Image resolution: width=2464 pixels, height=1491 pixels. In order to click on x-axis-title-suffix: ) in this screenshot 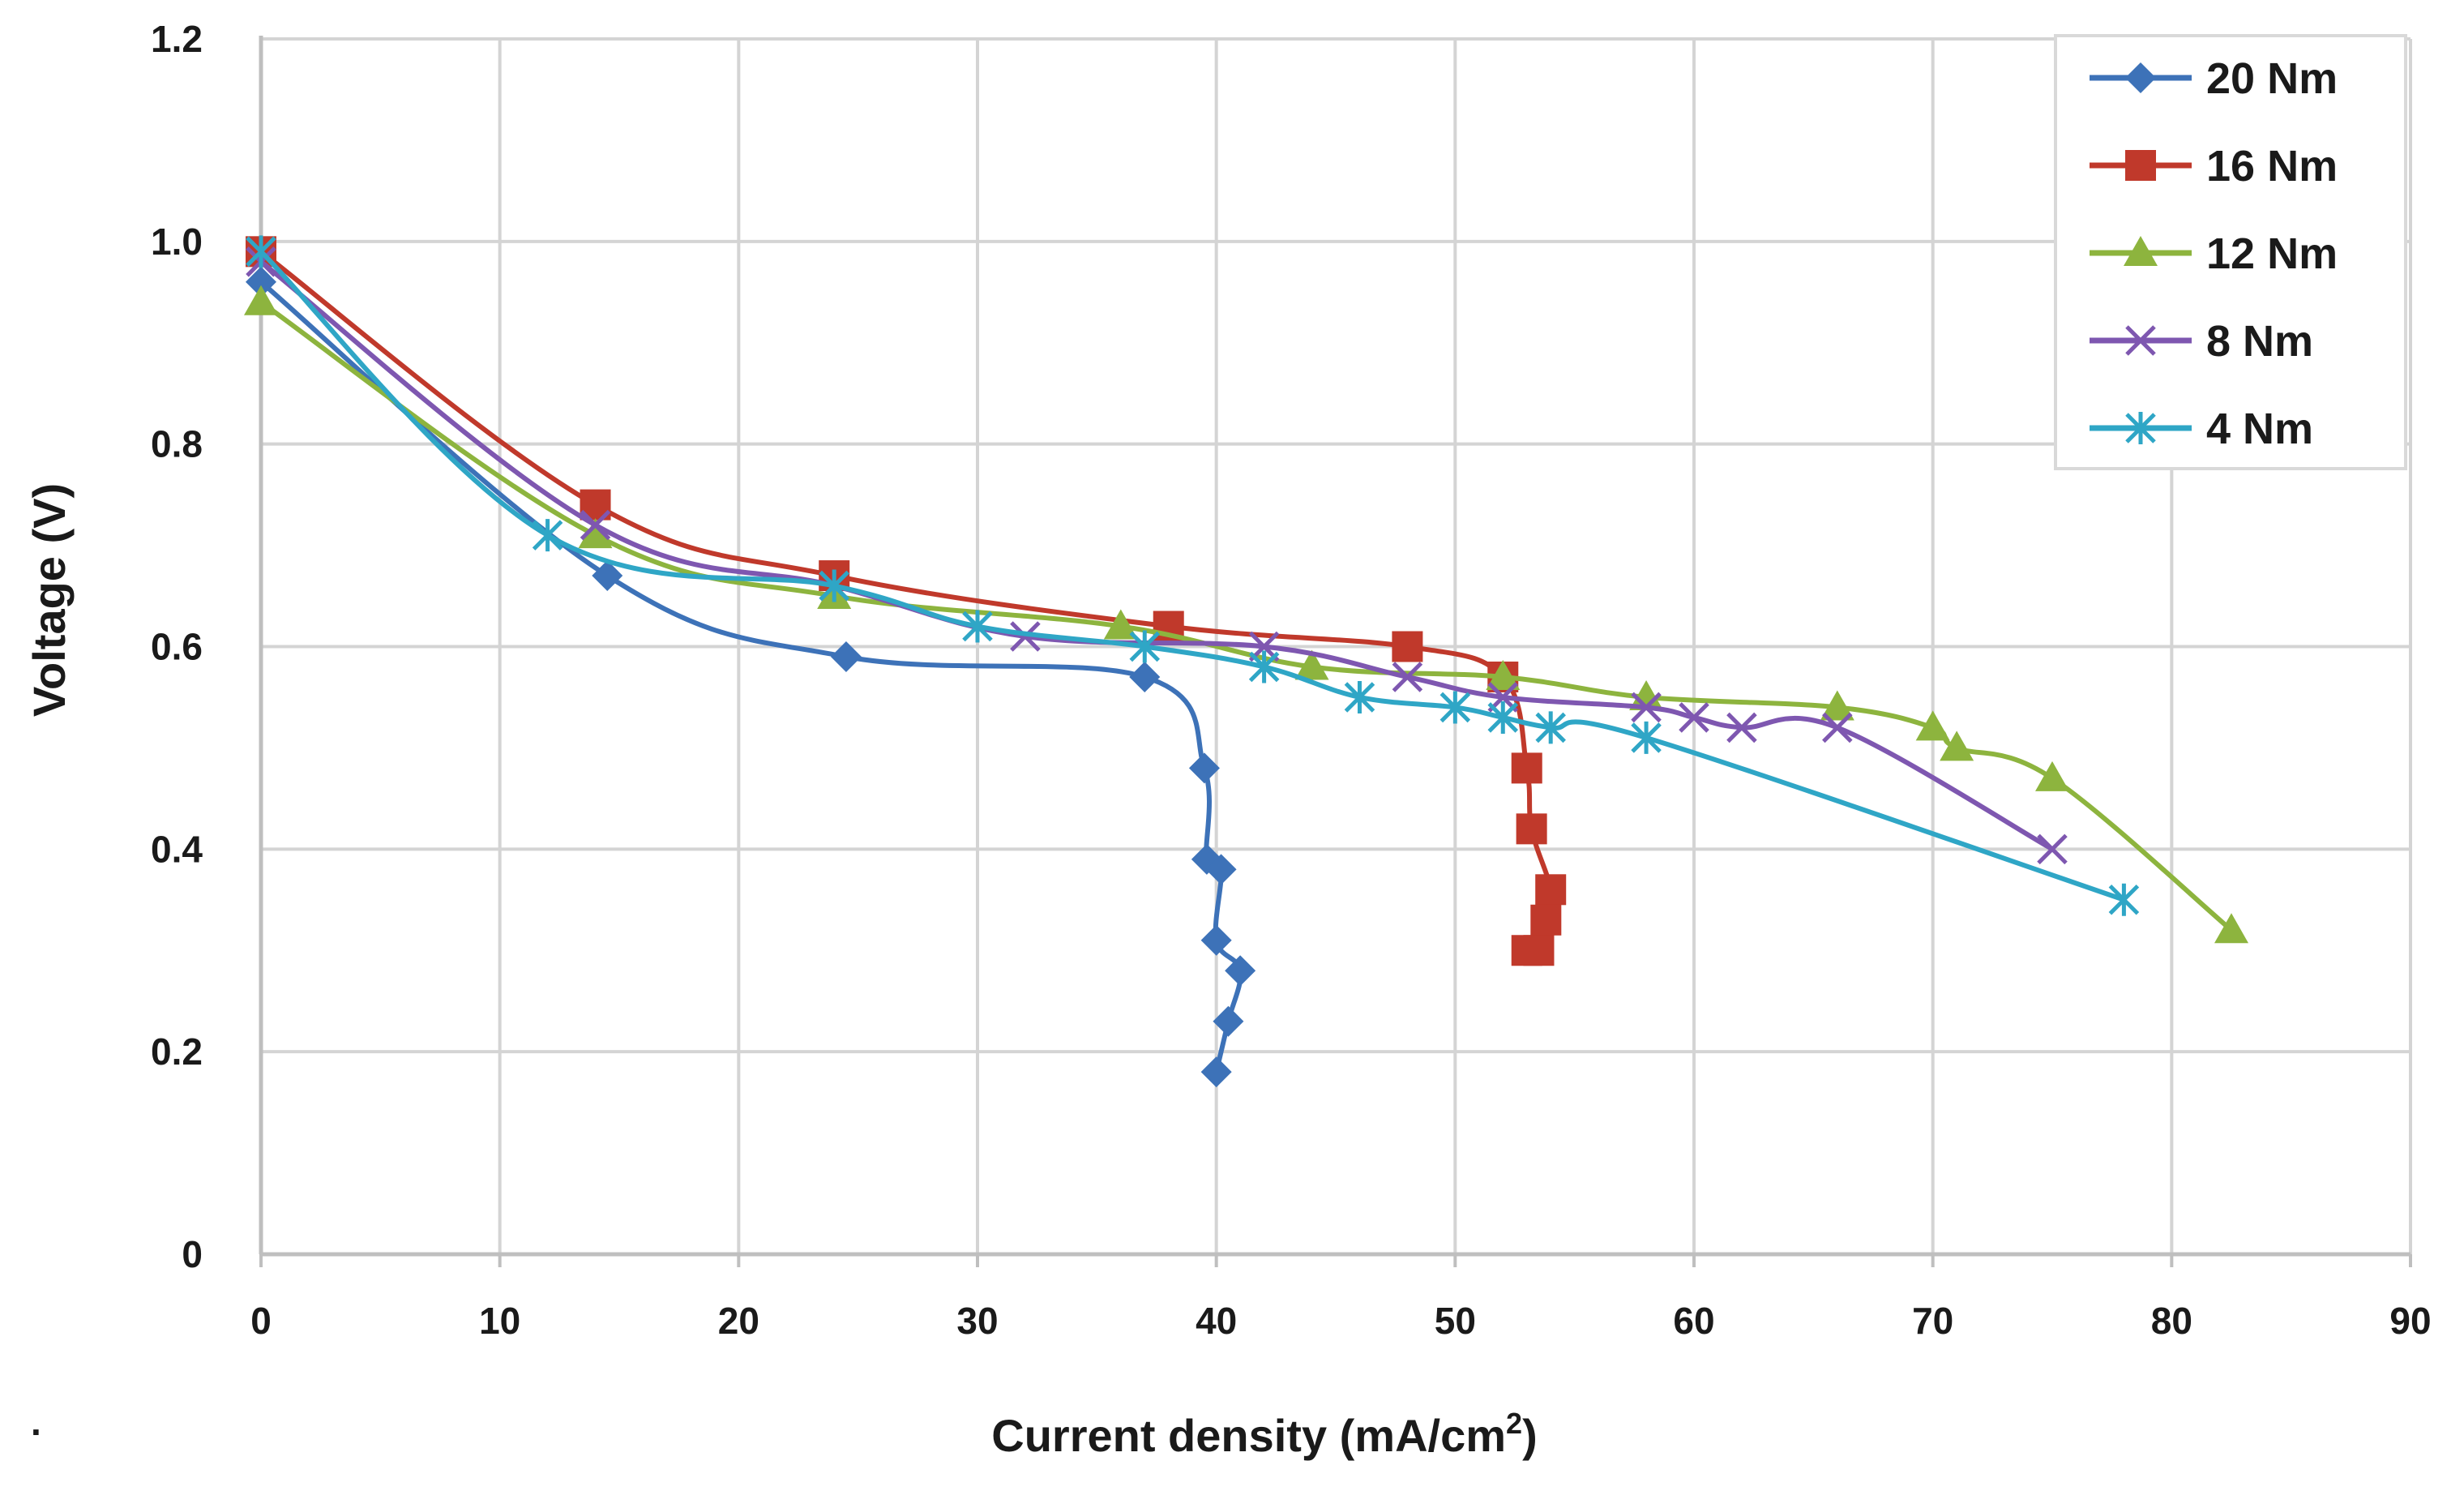, I will do `click(1530, 1435)`.